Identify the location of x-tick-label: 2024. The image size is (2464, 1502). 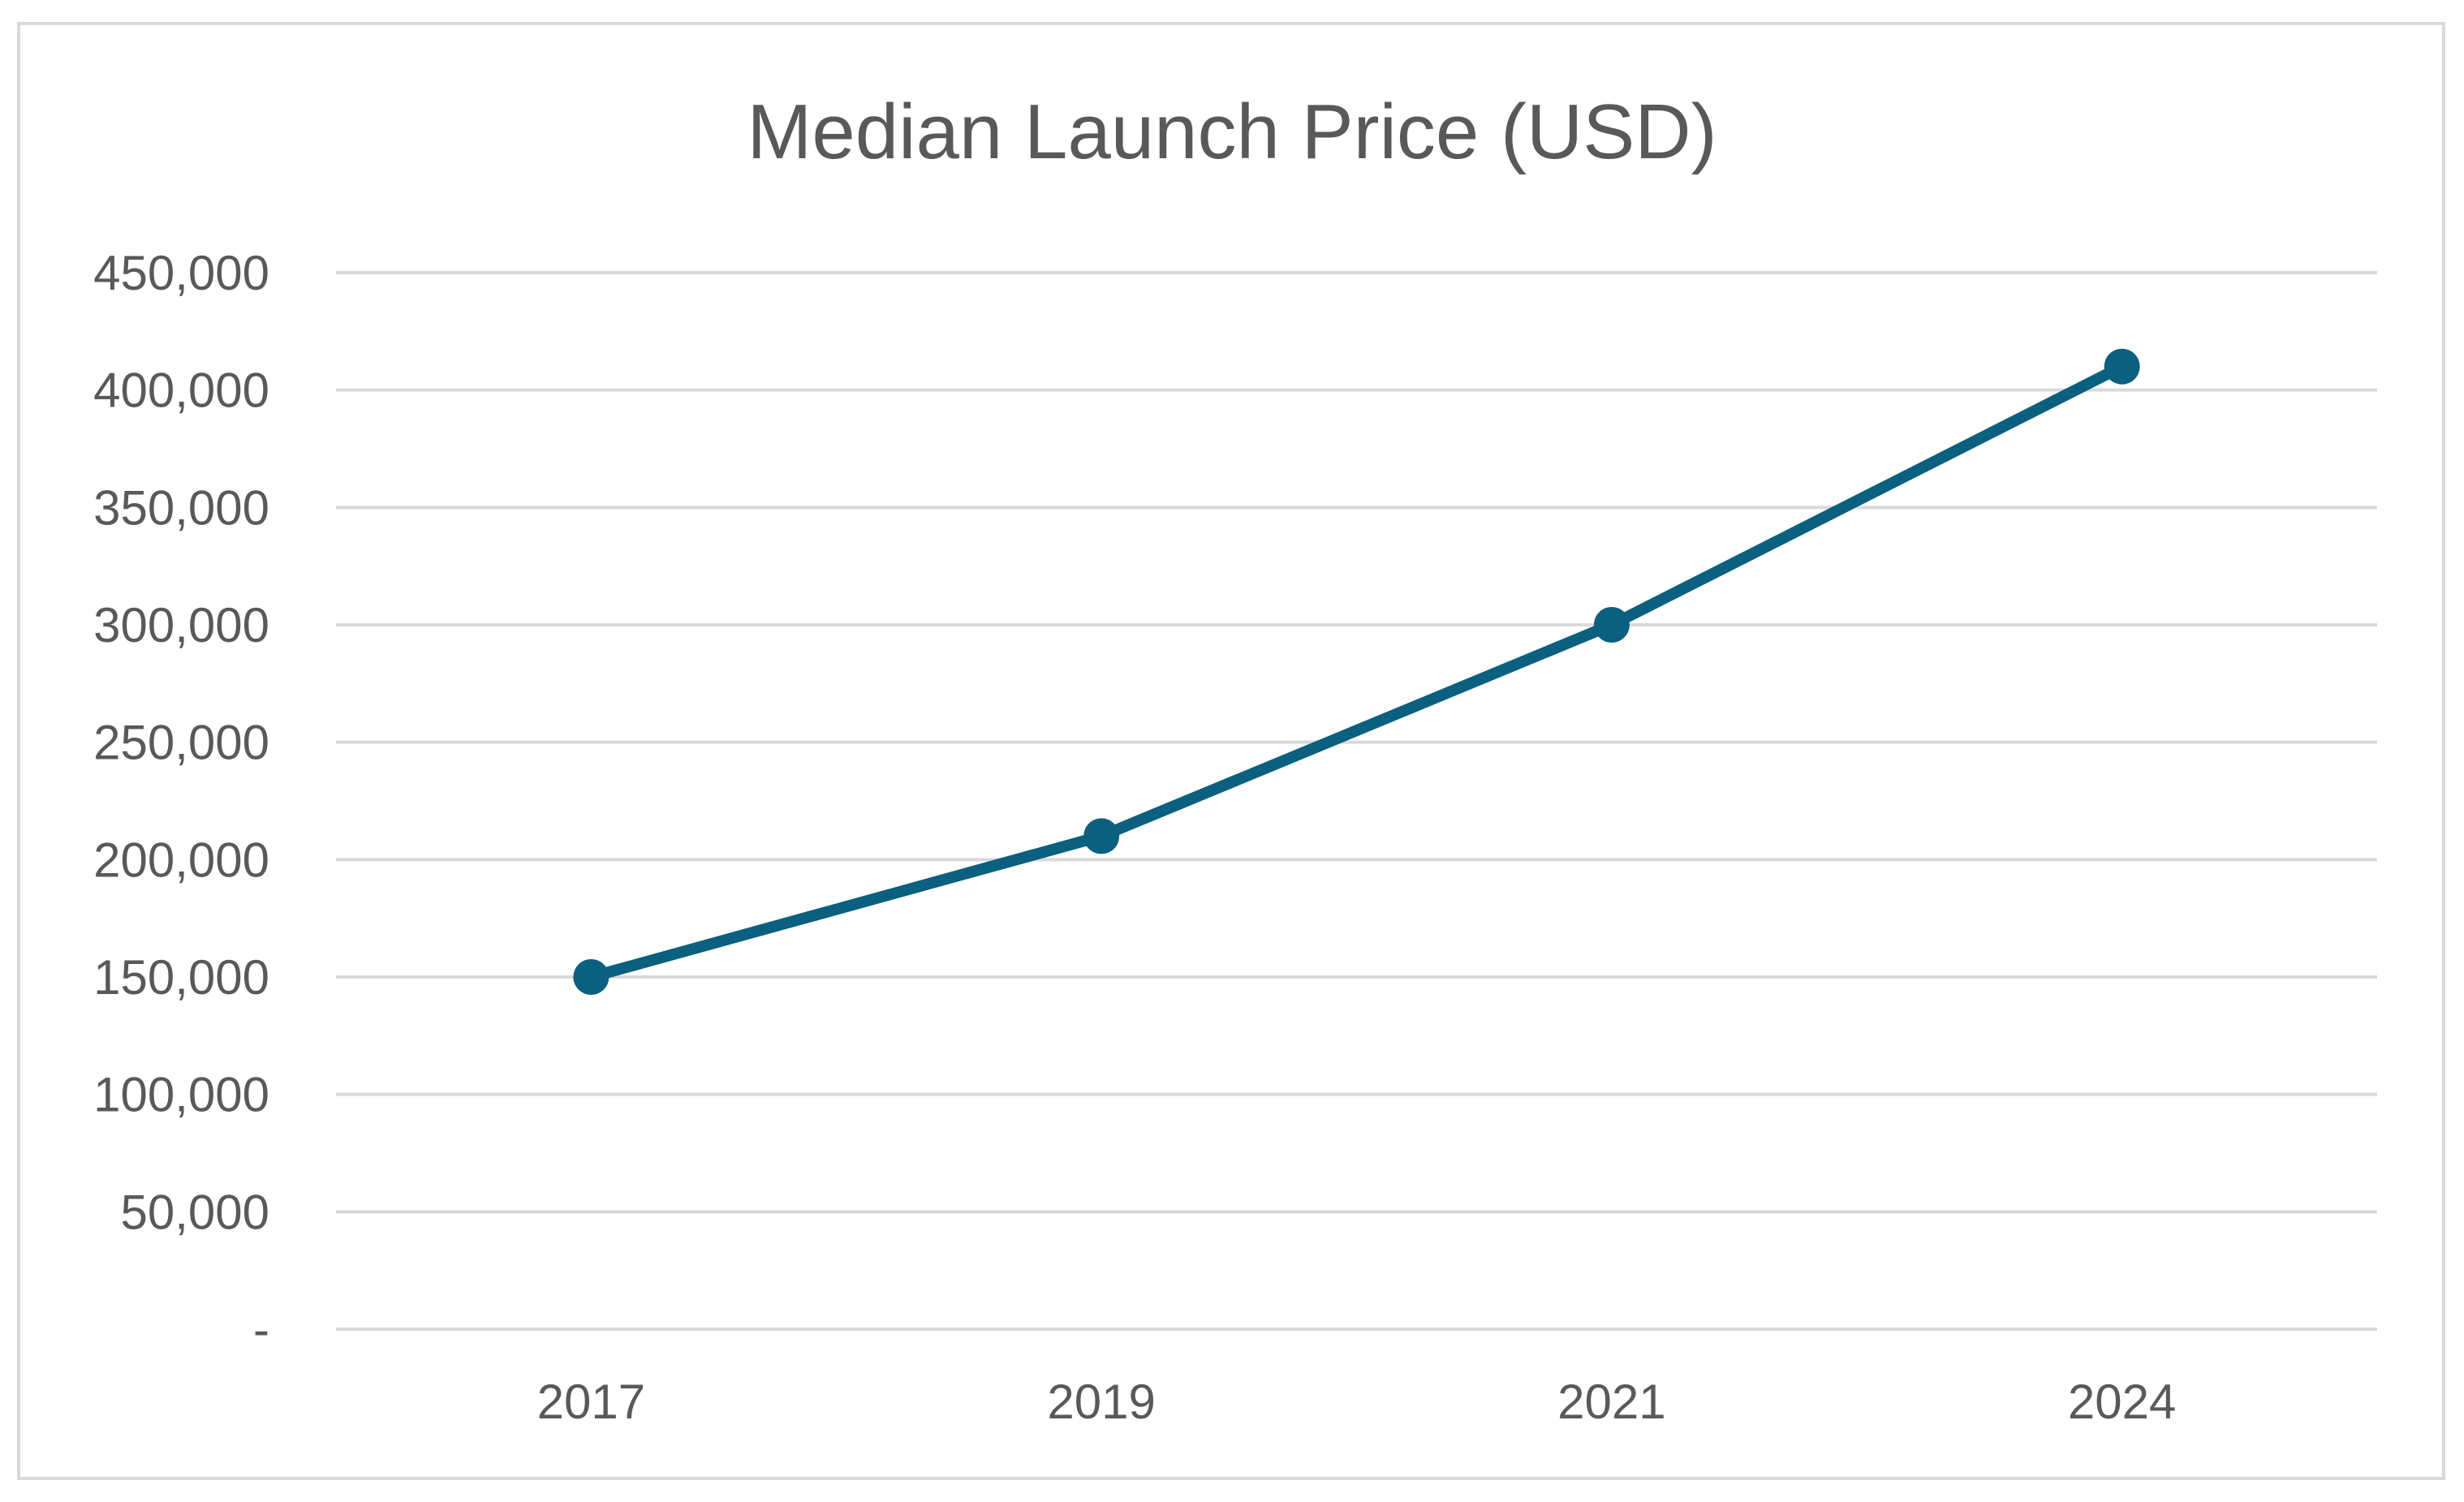
(2122, 1402).